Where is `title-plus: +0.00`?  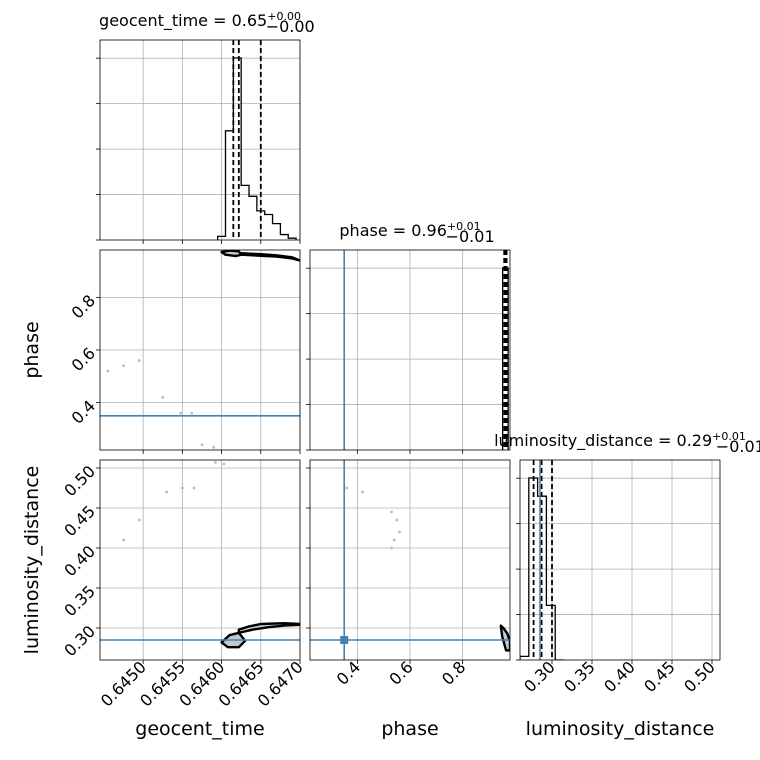 title-plus: +0.00 is located at coordinates (284, 16).